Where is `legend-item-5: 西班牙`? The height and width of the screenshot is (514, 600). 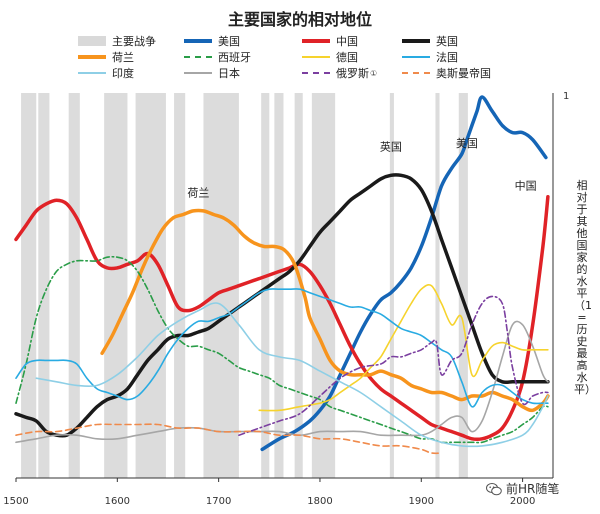 legend-item-5: 西班牙 is located at coordinates (217, 57).